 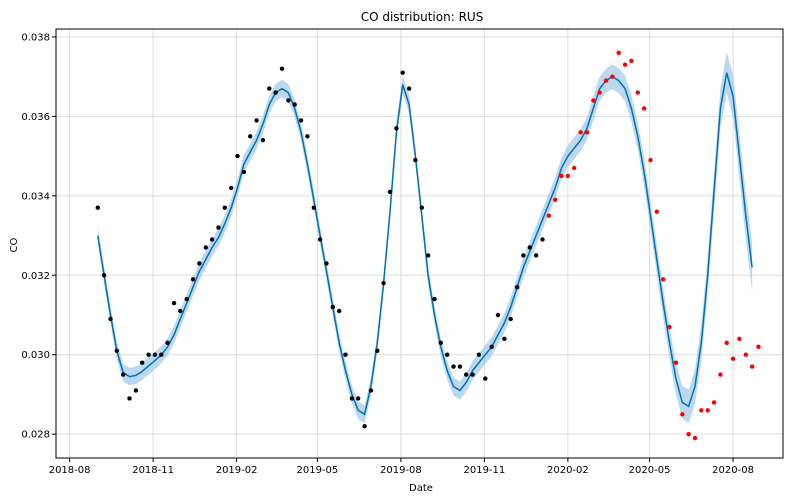 I want to click on y-tick-label: 0.028, so click(x=35, y=435).